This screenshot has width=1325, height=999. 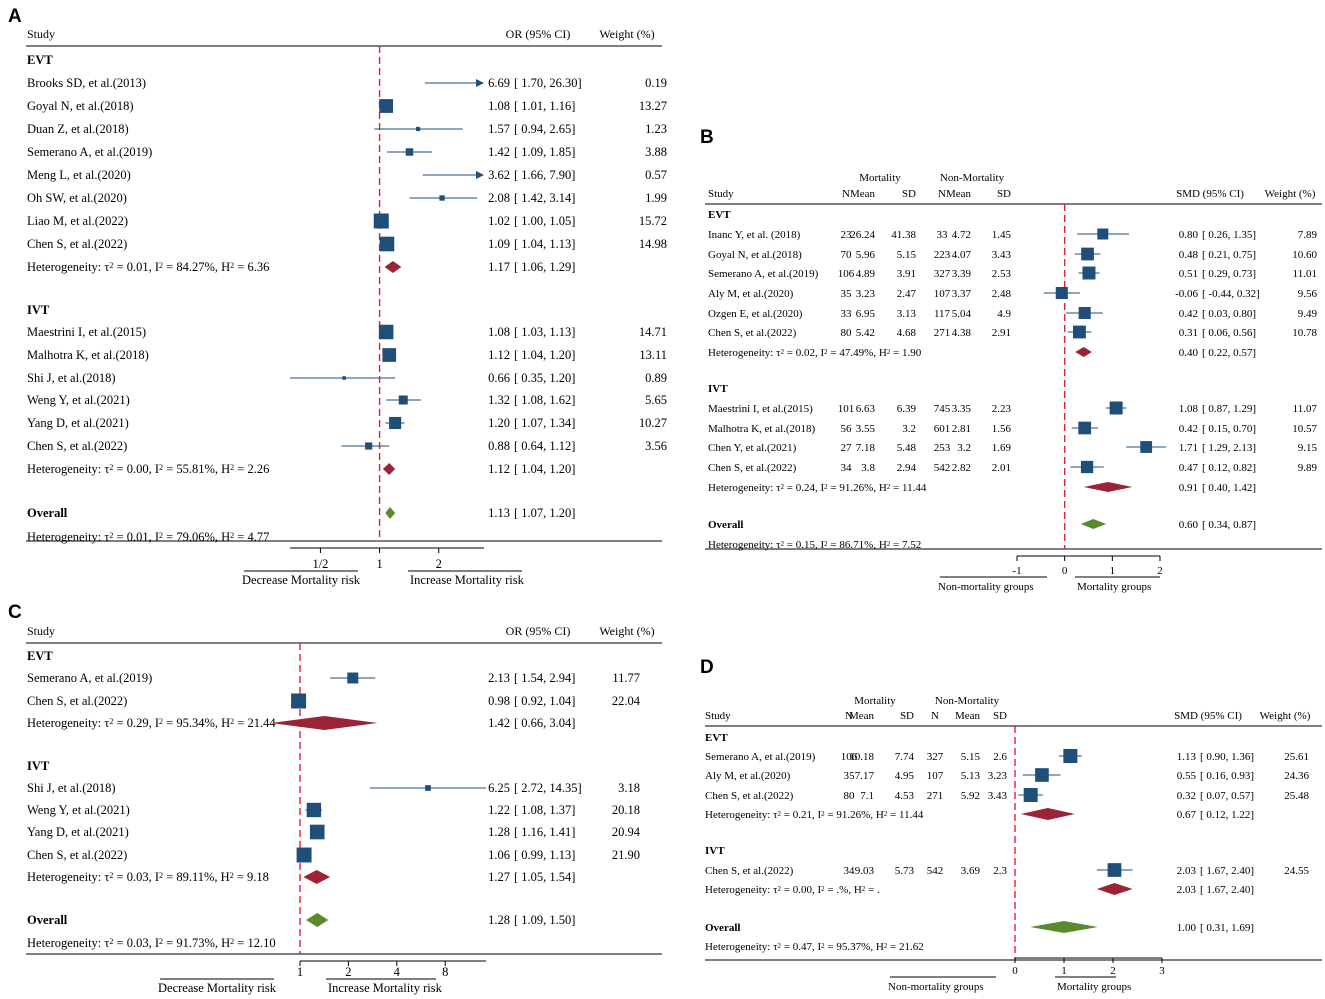 What do you see at coordinates (544, 198) in the screenshot?
I see `panel-a-effect-ci: [ 1.42, 3.14]` at bounding box center [544, 198].